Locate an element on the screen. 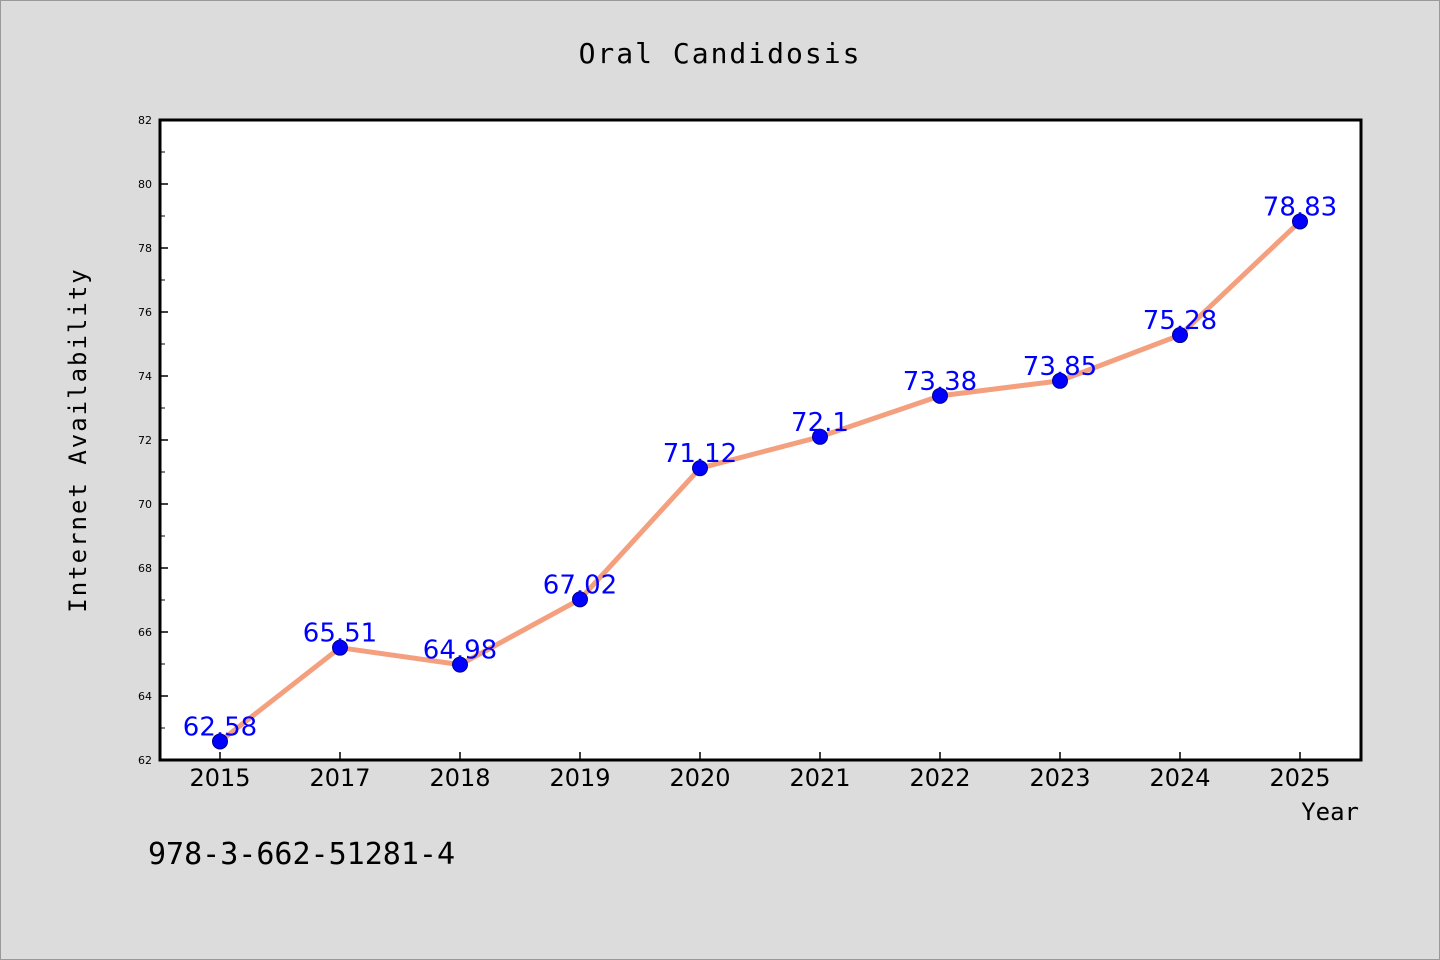 This screenshot has width=1440, height=960. data-label: 65.51 is located at coordinates (340, 634).